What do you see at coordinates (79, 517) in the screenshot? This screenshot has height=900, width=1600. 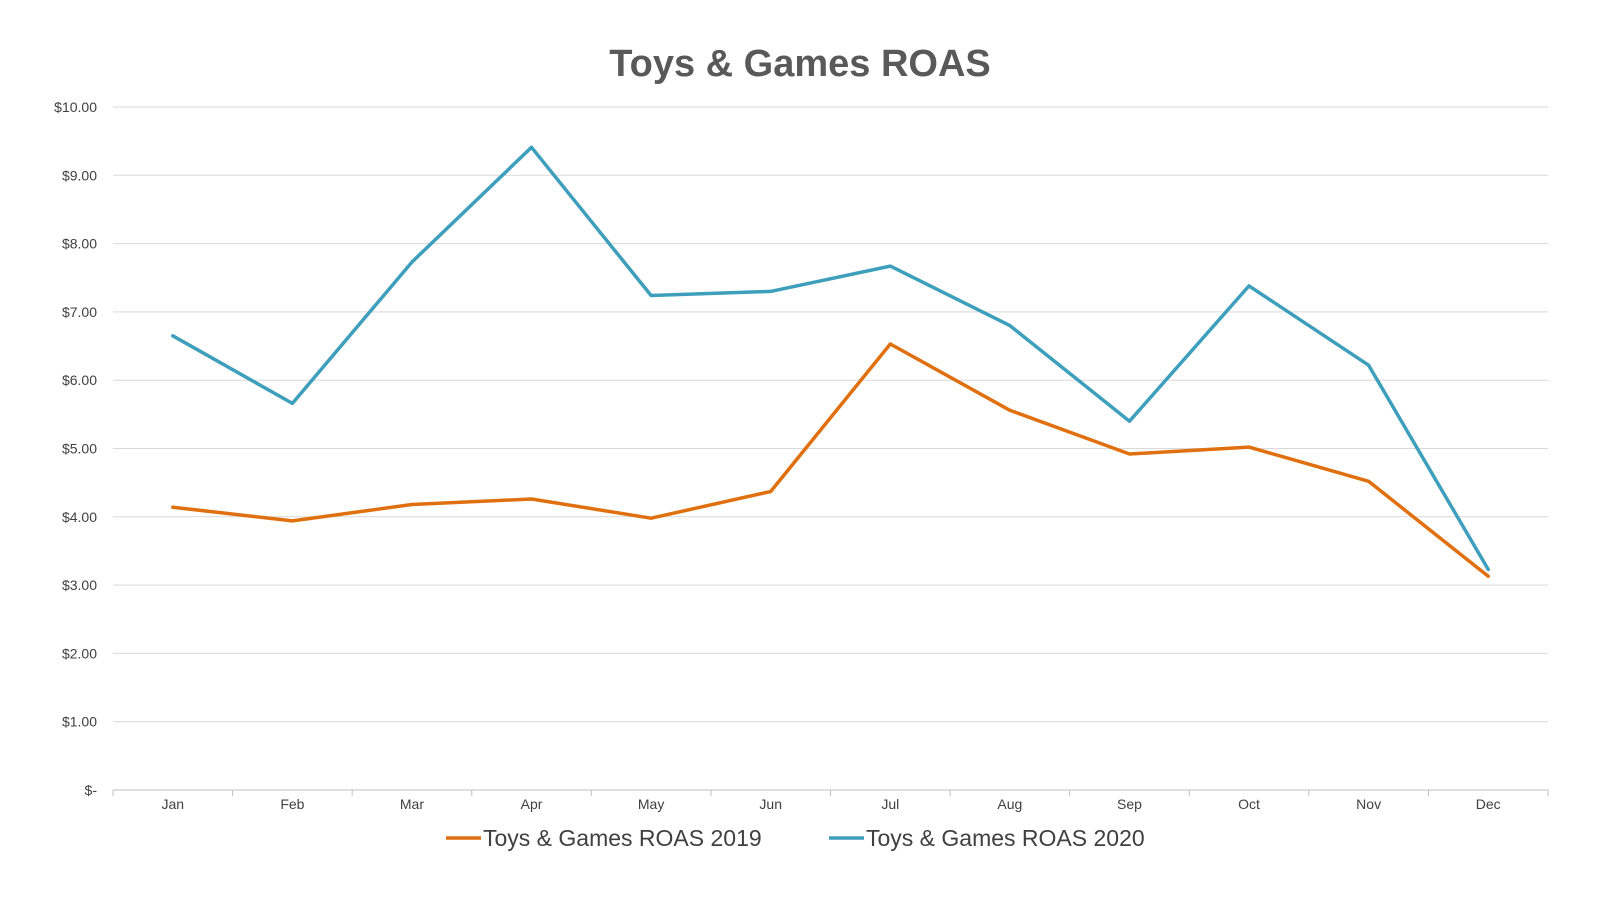 I see `y-tick-label: $4.00` at bounding box center [79, 517].